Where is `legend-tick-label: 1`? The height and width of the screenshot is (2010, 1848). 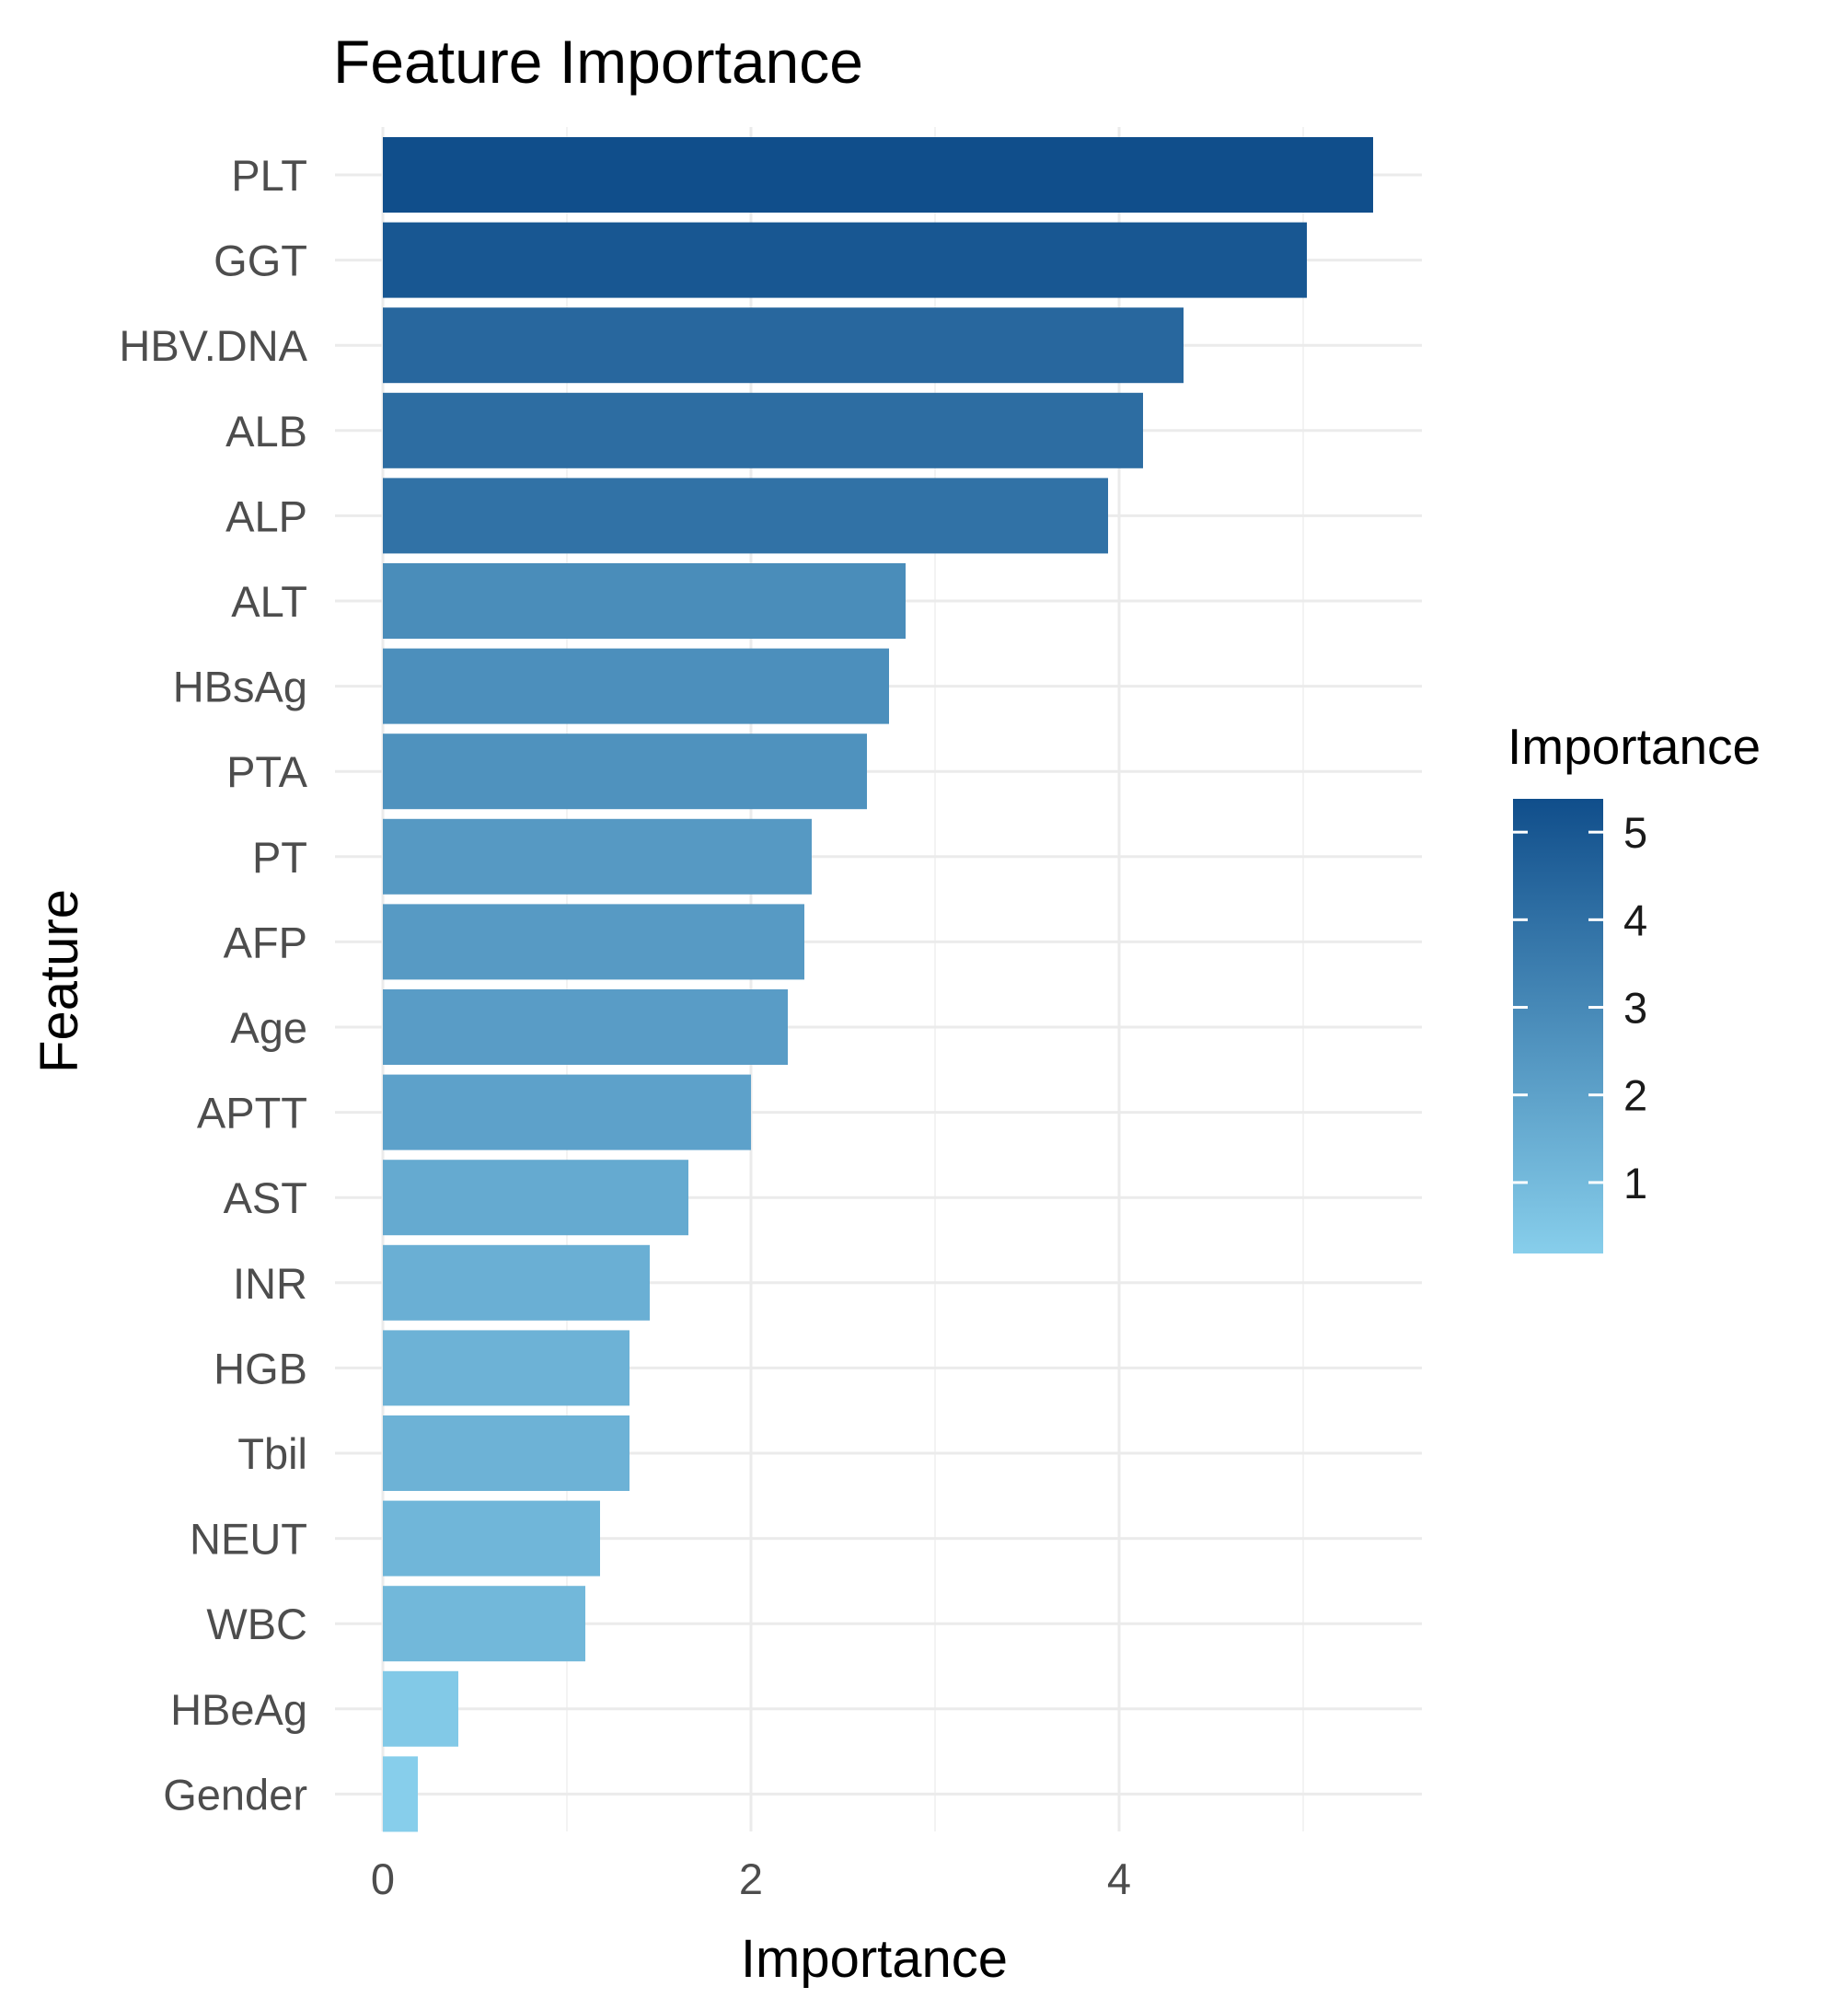
legend-tick-label: 1 is located at coordinates (1635, 1183).